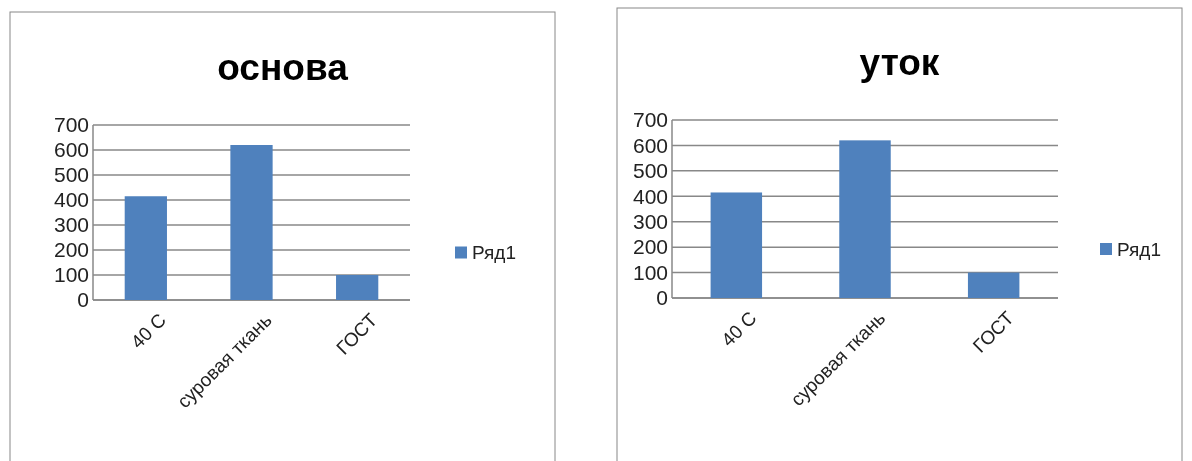 The image size is (1192, 461). Describe the element at coordinates (283, 67) in the screenshot. I see `chart-title: основа` at that location.